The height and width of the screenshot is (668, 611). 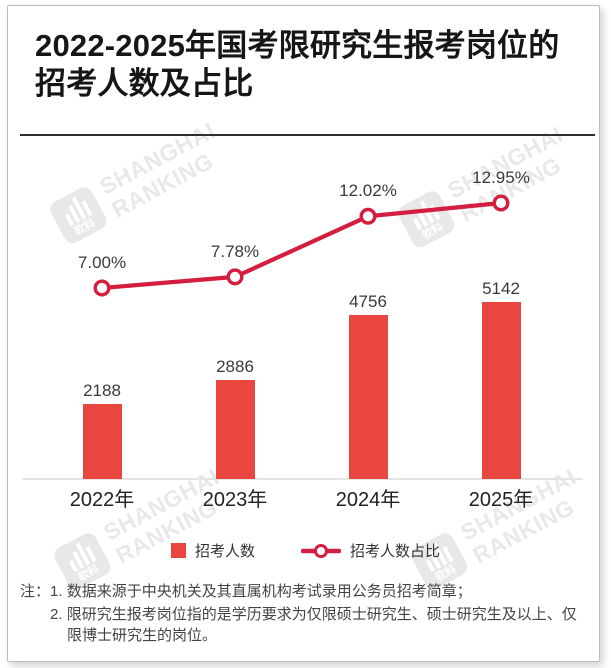 What do you see at coordinates (235, 500) in the screenshot?
I see `x-axis-label: 2023年` at bounding box center [235, 500].